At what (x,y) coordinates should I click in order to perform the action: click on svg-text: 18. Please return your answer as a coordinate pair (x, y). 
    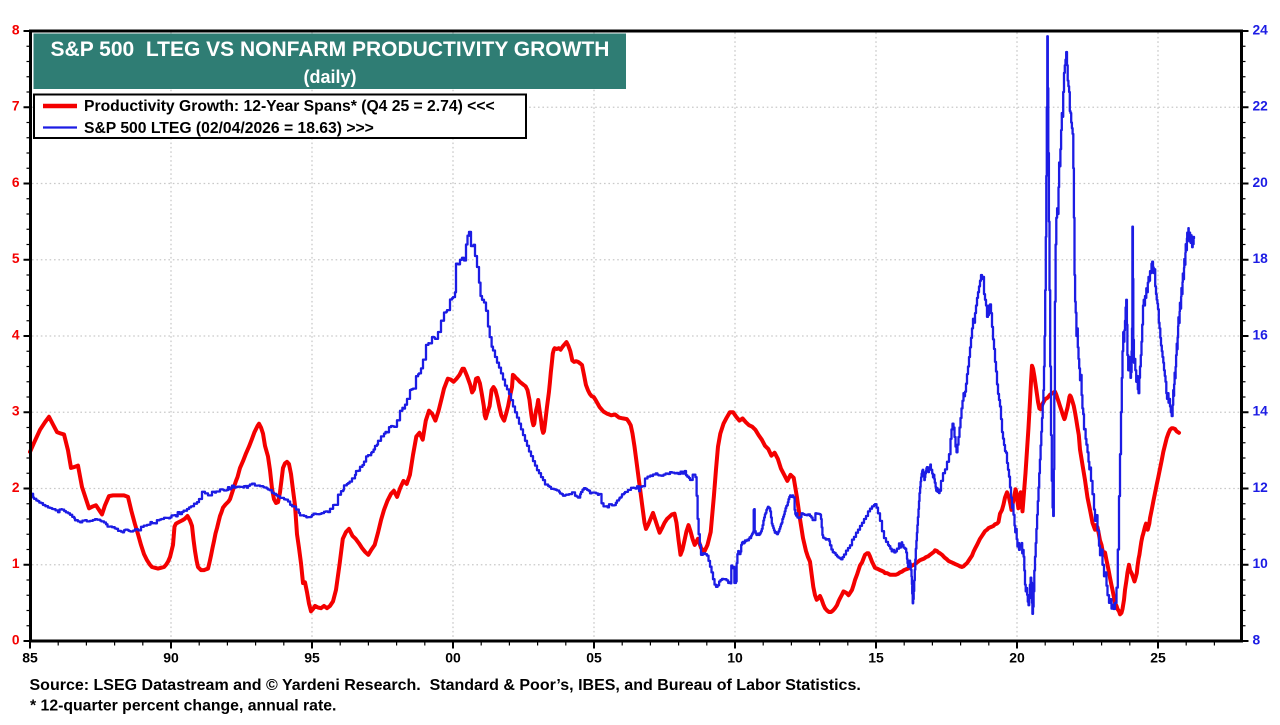
    Looking at the image, I should click on (1261, 258).